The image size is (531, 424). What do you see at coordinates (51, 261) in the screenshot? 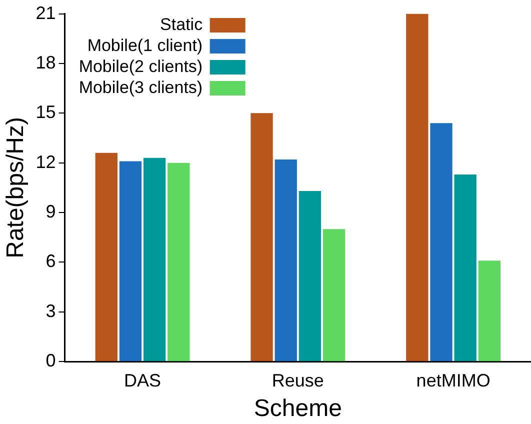
I see `y-tick-label: 6` at bounding box center [51, 261].